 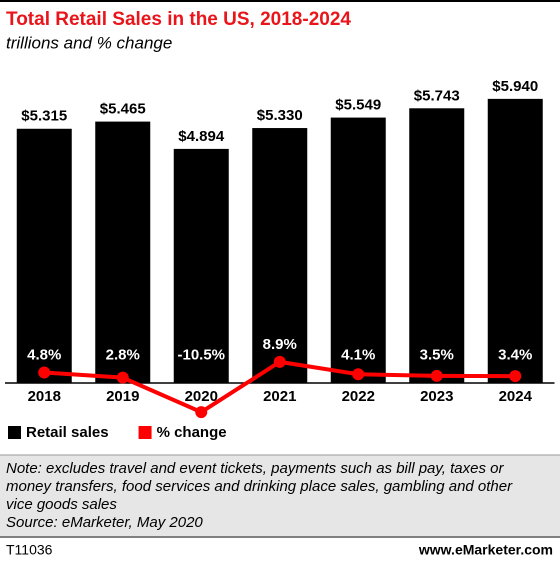 What do you see at coordinates (279, 396) in the screenshot?
I see `x-tick-label: 2021` at bounding box center [279, 396].